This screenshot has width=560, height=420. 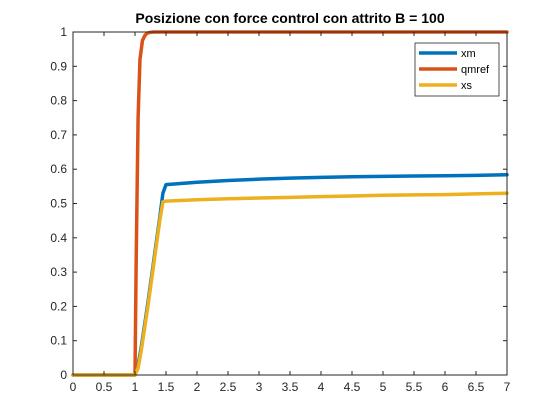 I want to click on y-tick-label: 0.3, so click(x=58, y=272).